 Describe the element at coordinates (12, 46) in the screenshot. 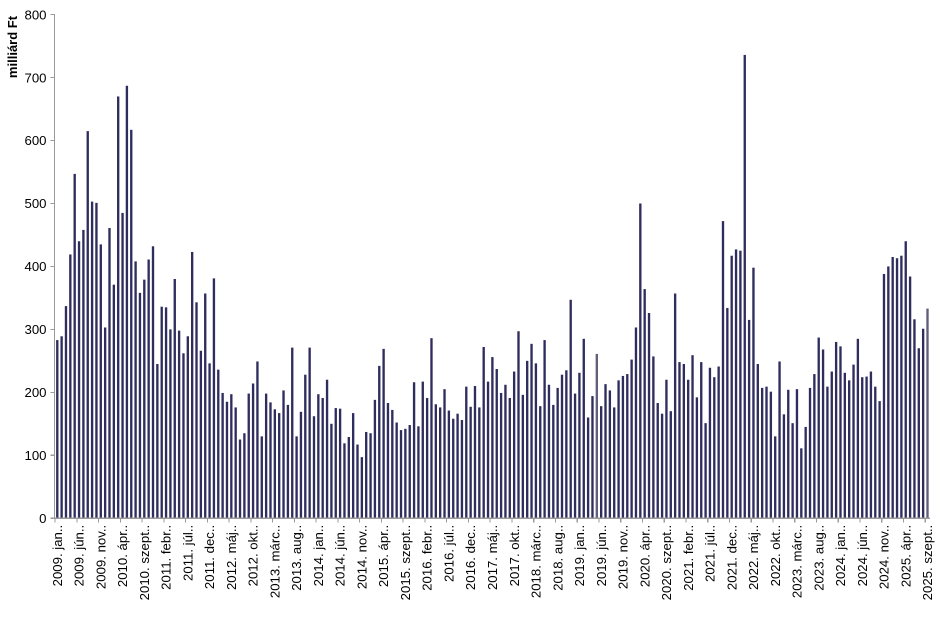

I see `svg-text: milliárd Ft` at that location.